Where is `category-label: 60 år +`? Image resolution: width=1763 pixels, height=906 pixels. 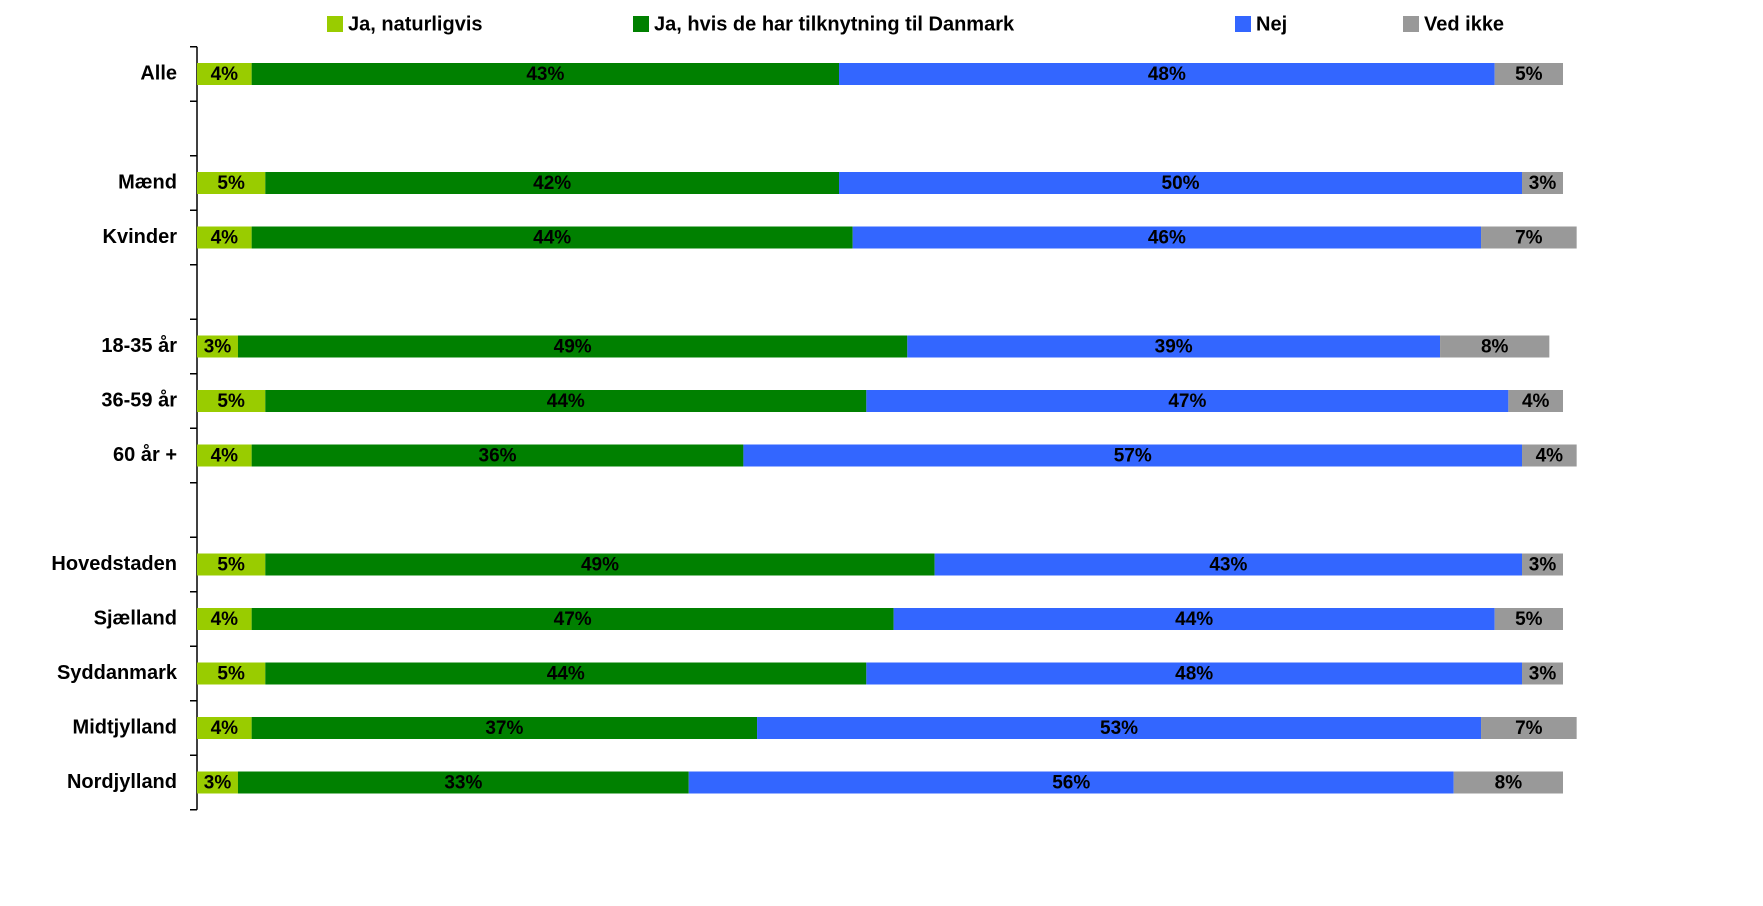 category-label: 60 år + is located at coordinates (145, 454).